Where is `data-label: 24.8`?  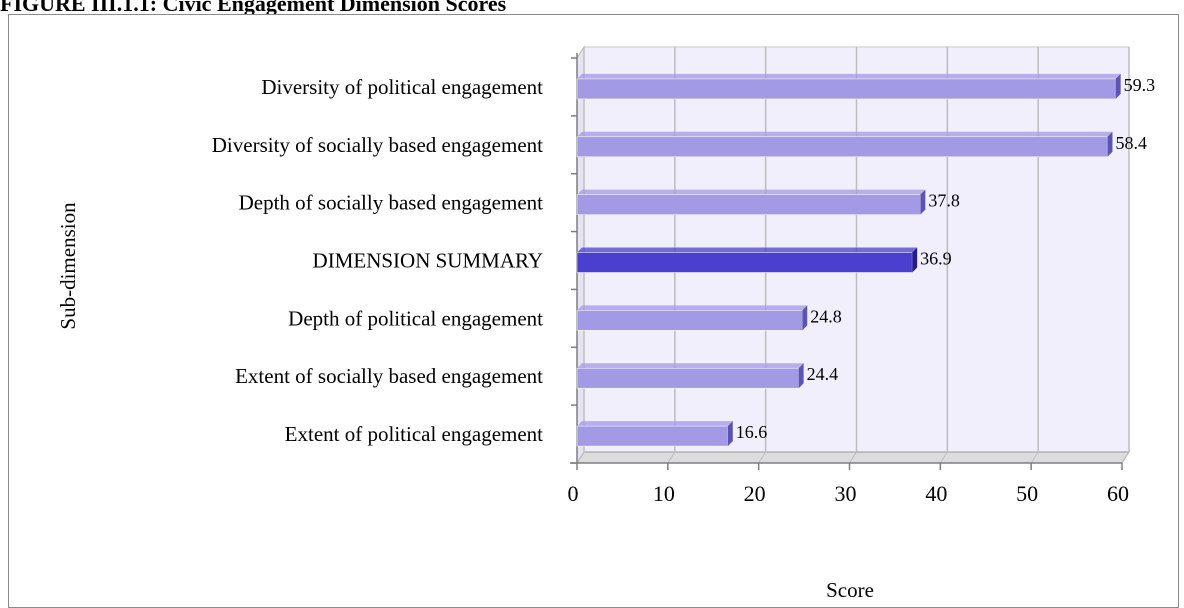
data-label: 24.8 is located at coordinates (826, 316).